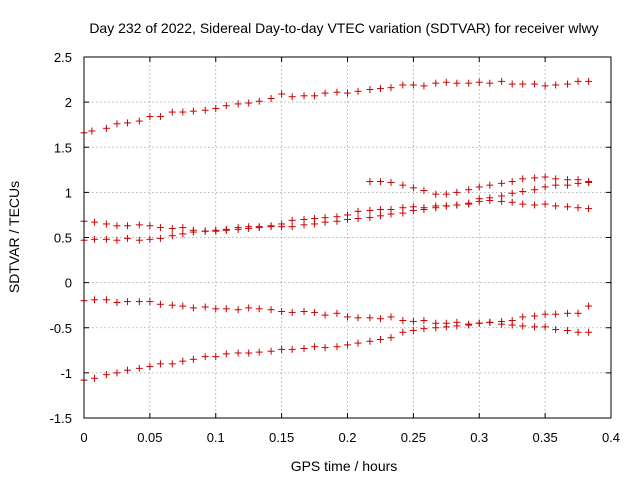 This screenshot has height=480, width=640. Describe the element at coordinates (336, 107) in the screenshot. I see `series-upper` at that location.